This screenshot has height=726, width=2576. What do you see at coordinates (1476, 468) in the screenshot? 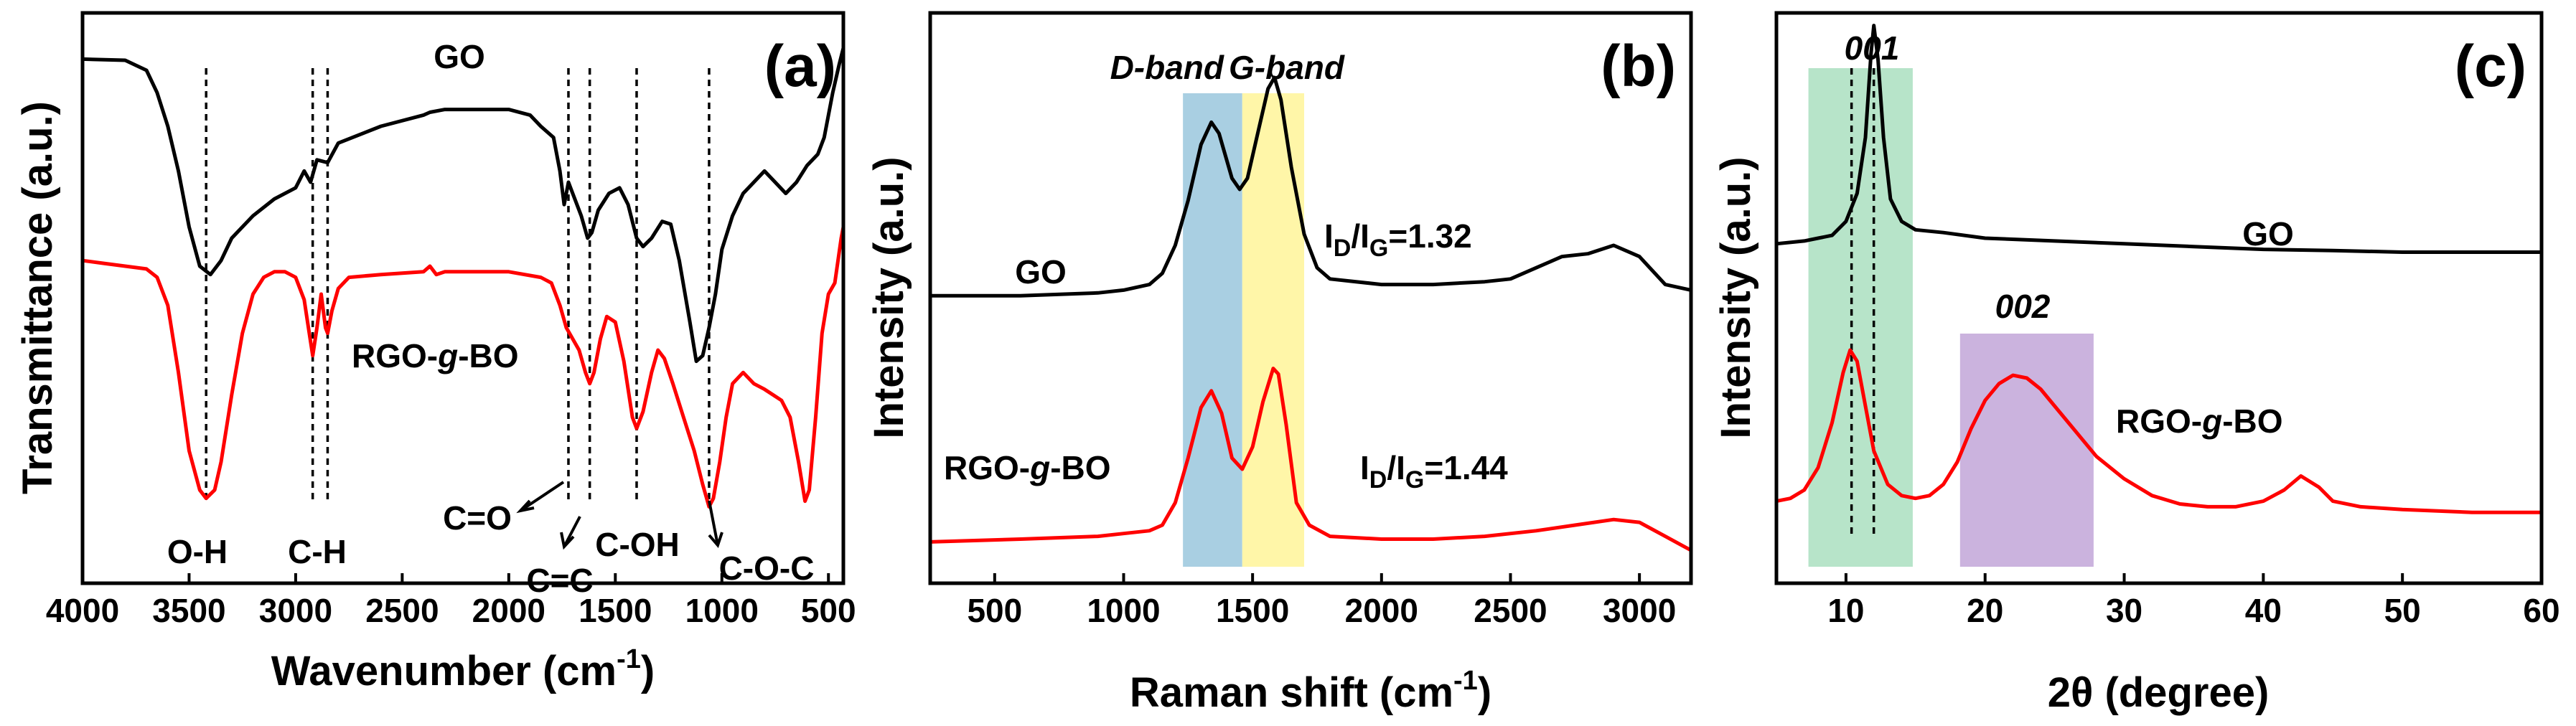
I see `ratio-rgo-value: 1.44` at bounding box center [1476, 468].